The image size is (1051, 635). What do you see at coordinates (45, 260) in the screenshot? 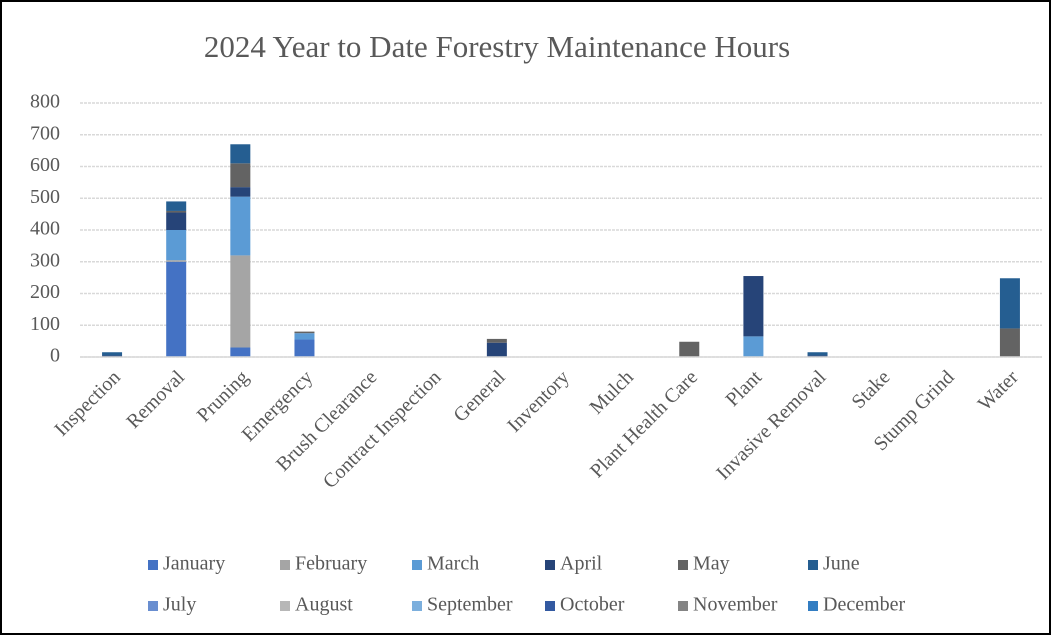
I see `y-tick-label: 300` at bounding box center [45, 260].